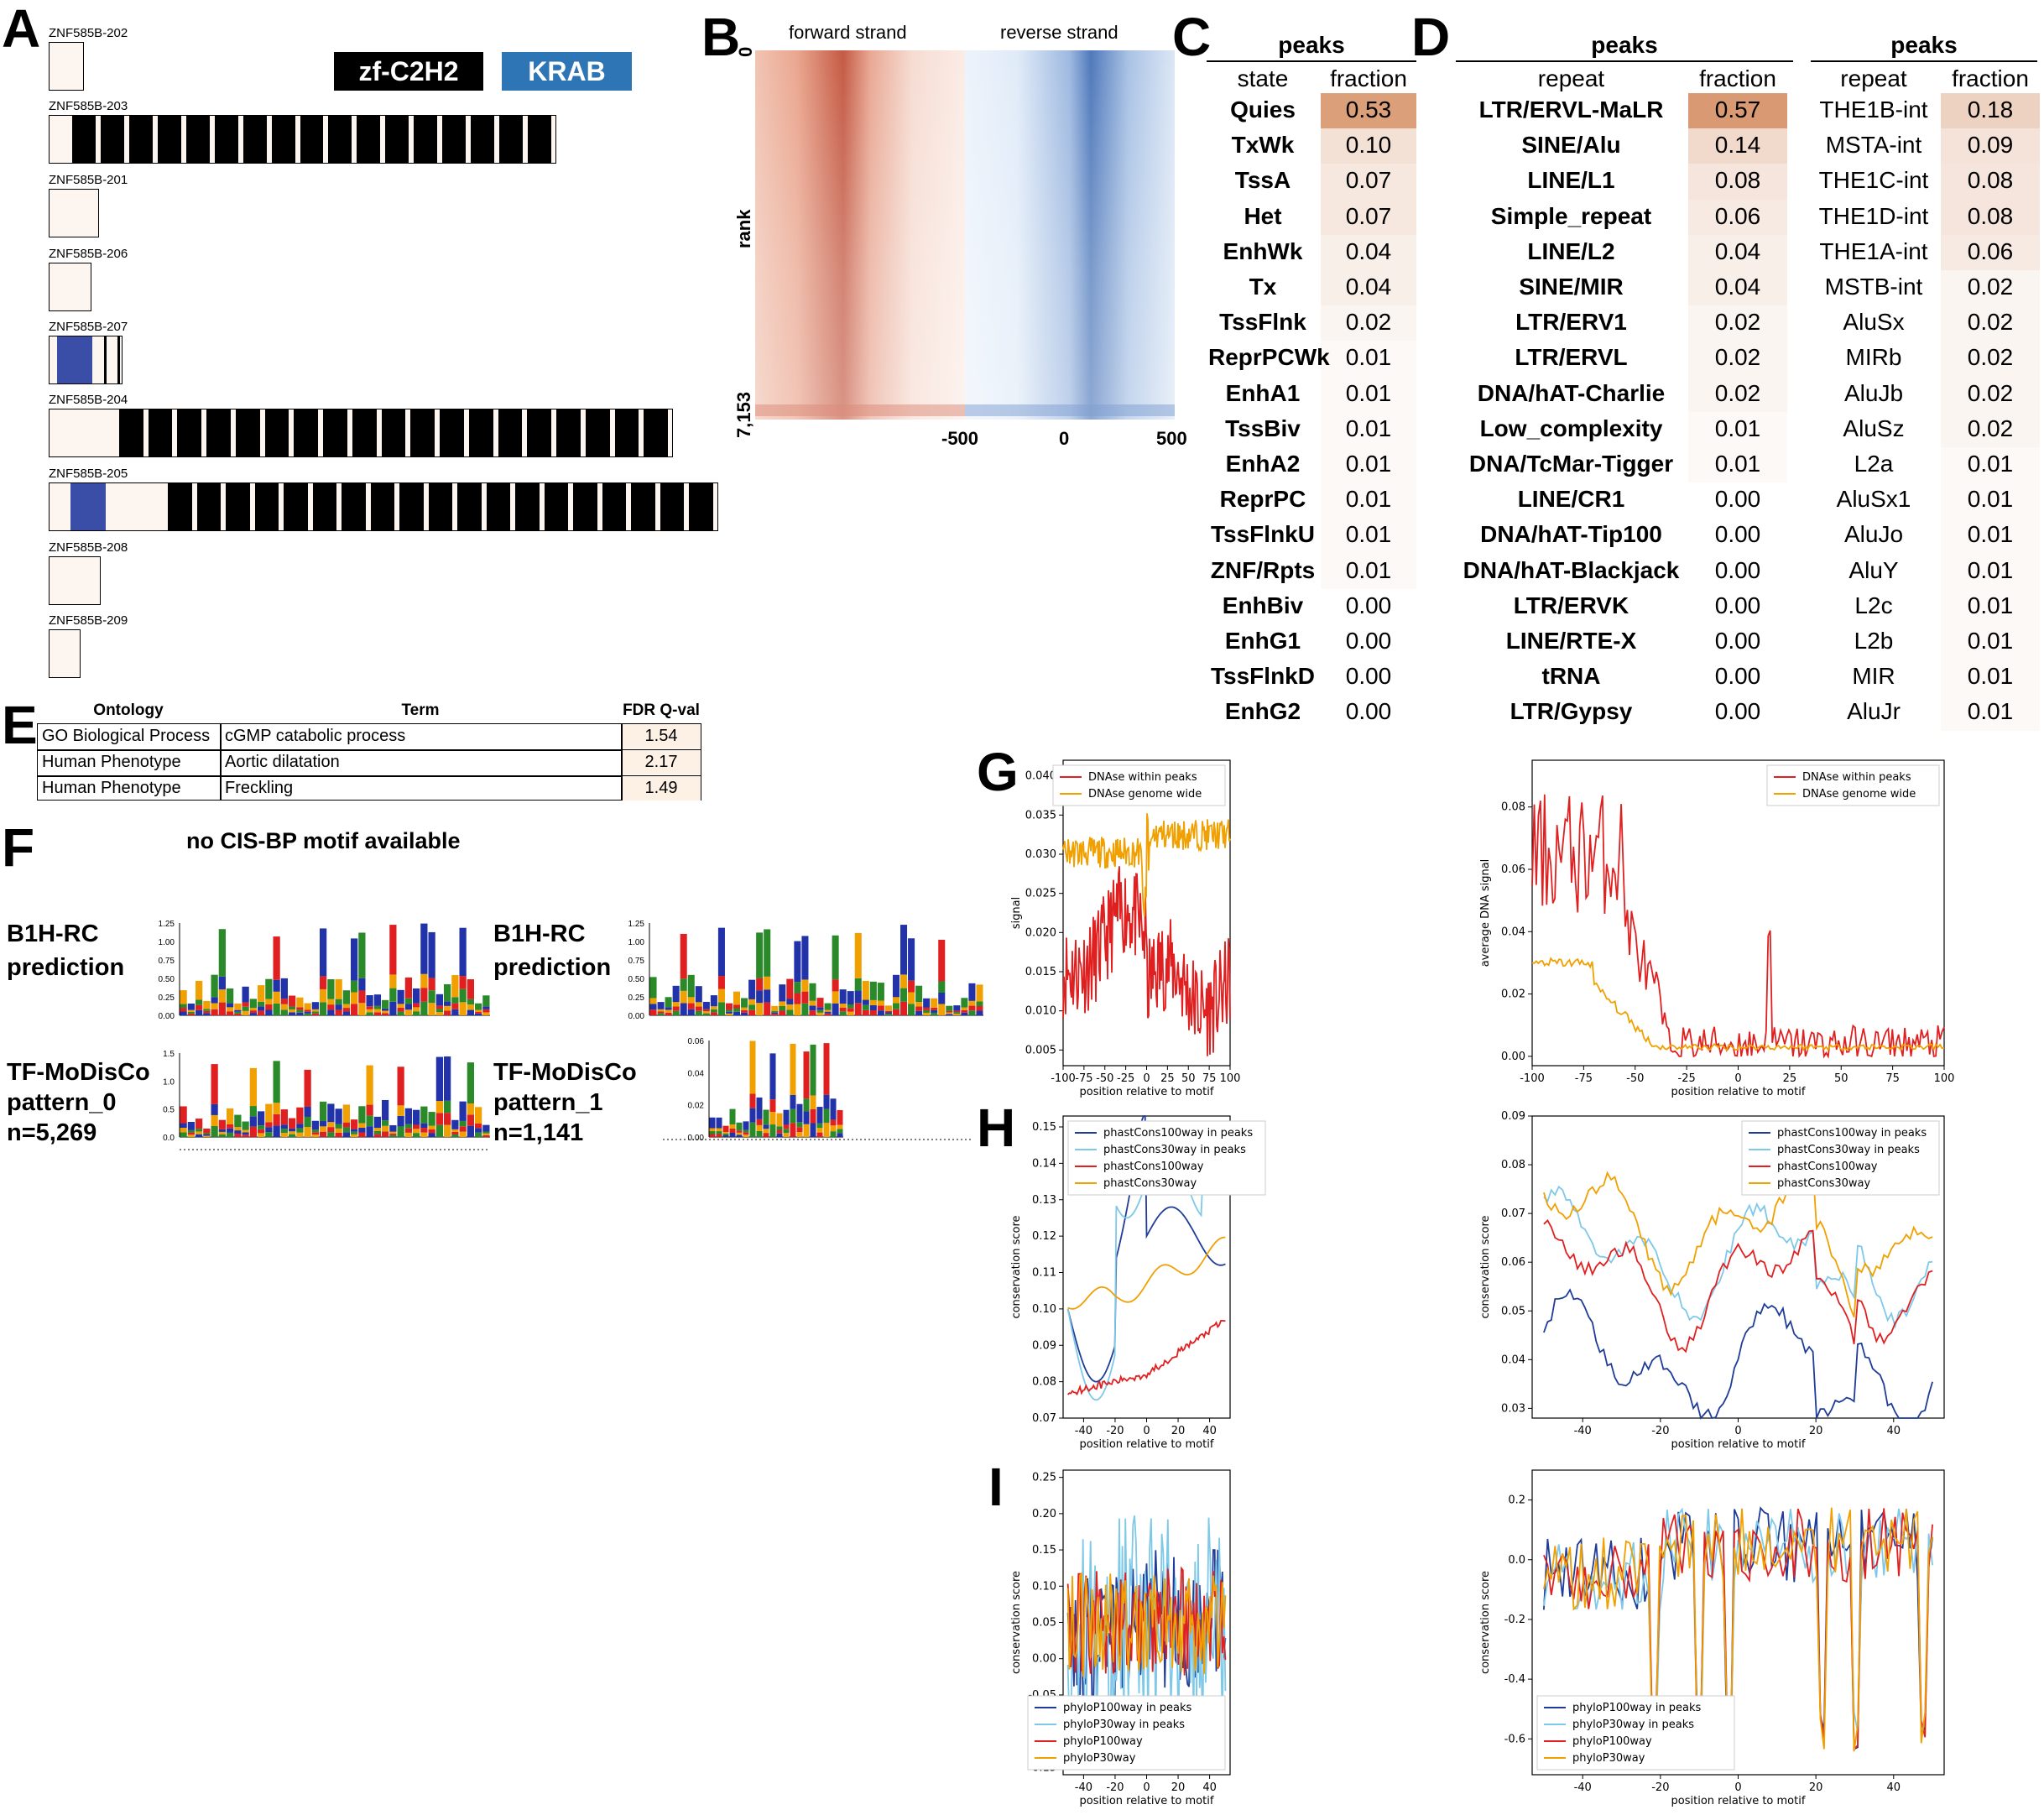  I want to click on no-cisbp-note: no CIS-BP motif available, so click(323, 840).